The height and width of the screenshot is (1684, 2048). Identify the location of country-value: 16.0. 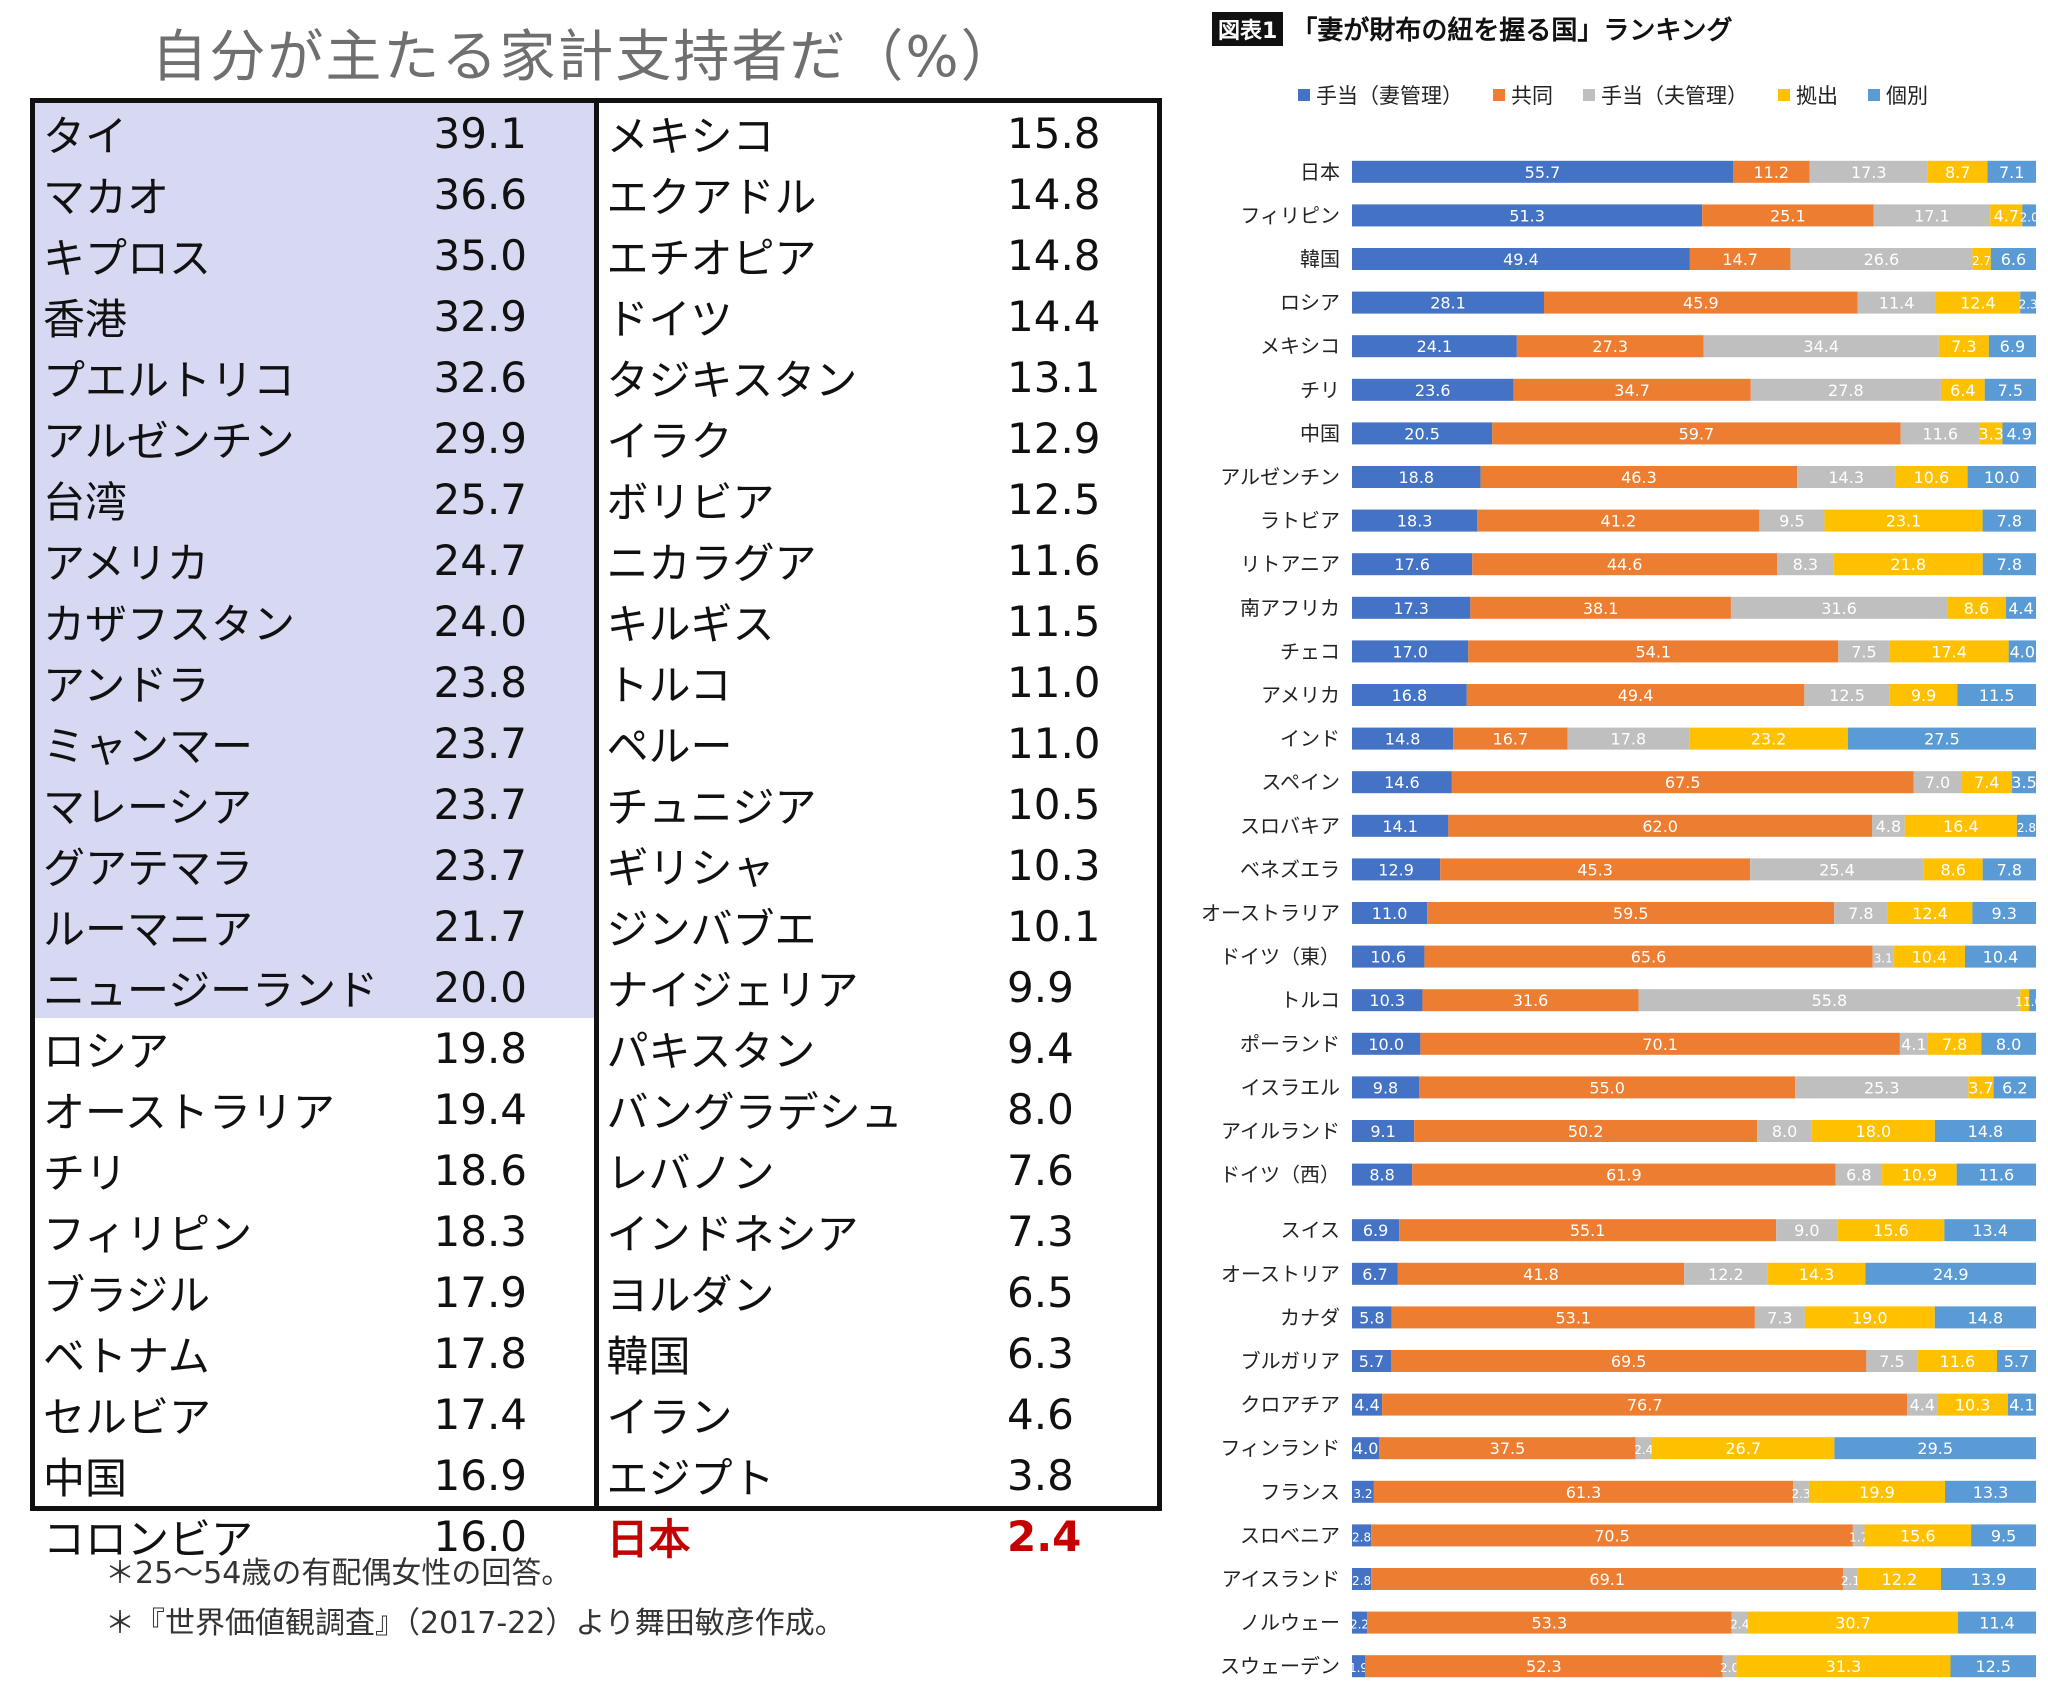
(480, 1536).